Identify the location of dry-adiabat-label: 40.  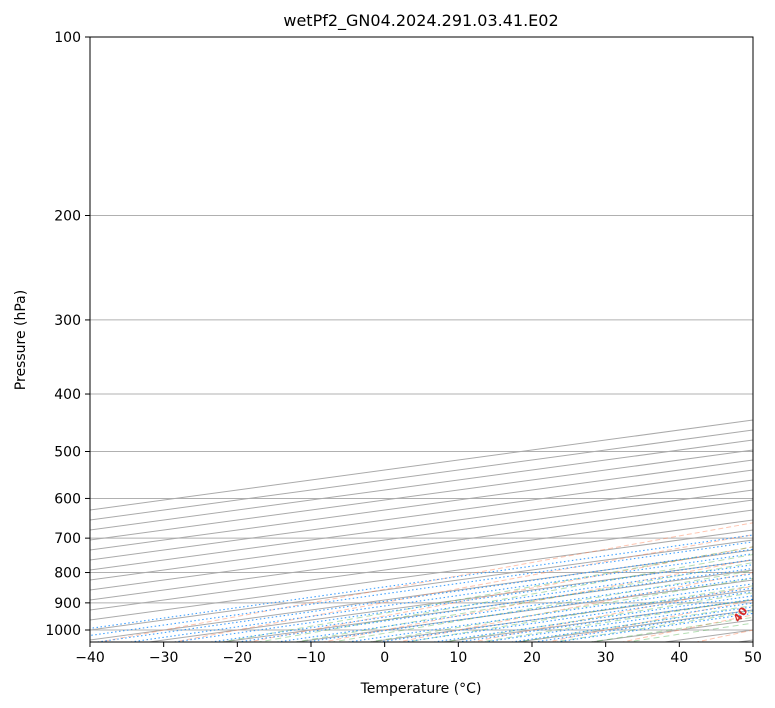
(741, 614).